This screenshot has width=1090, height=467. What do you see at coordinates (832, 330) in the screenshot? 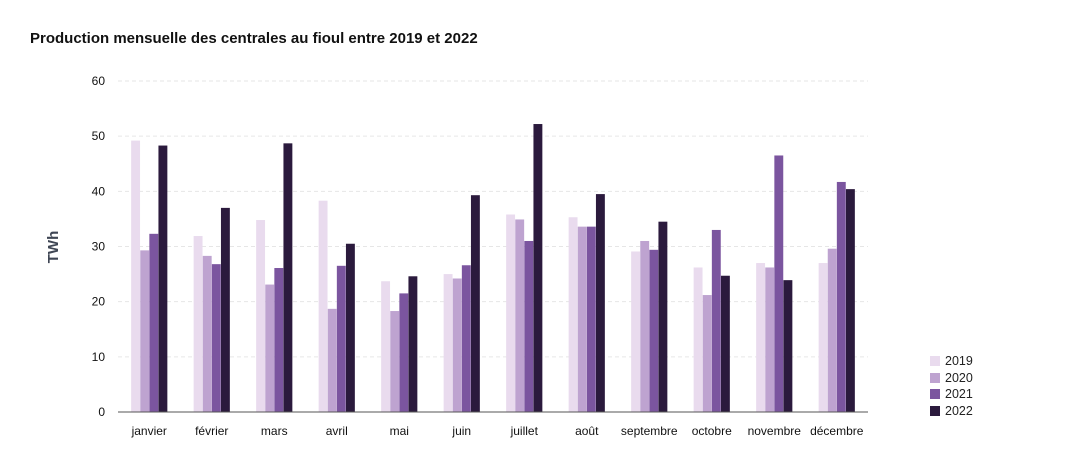
I see `bar-2020-décembre` at bounding box center [832, 330].